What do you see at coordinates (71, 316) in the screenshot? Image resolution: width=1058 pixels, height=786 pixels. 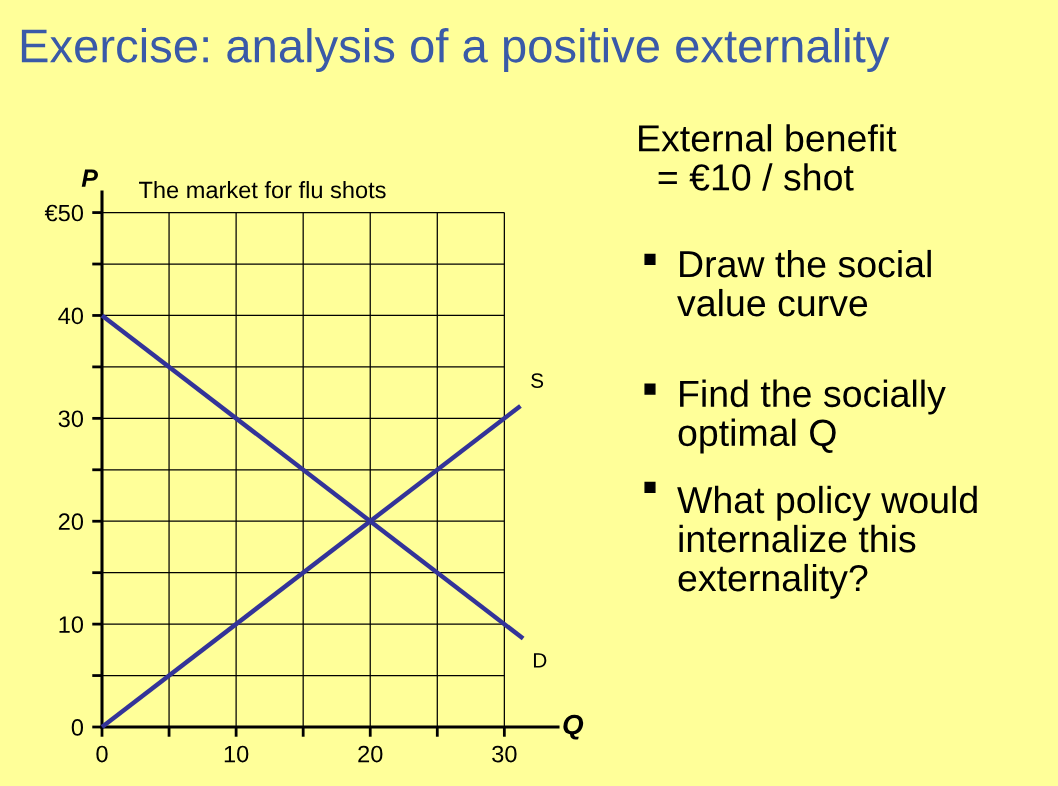 I see `y-tick-label: 40` at bounding box center [71, 316].